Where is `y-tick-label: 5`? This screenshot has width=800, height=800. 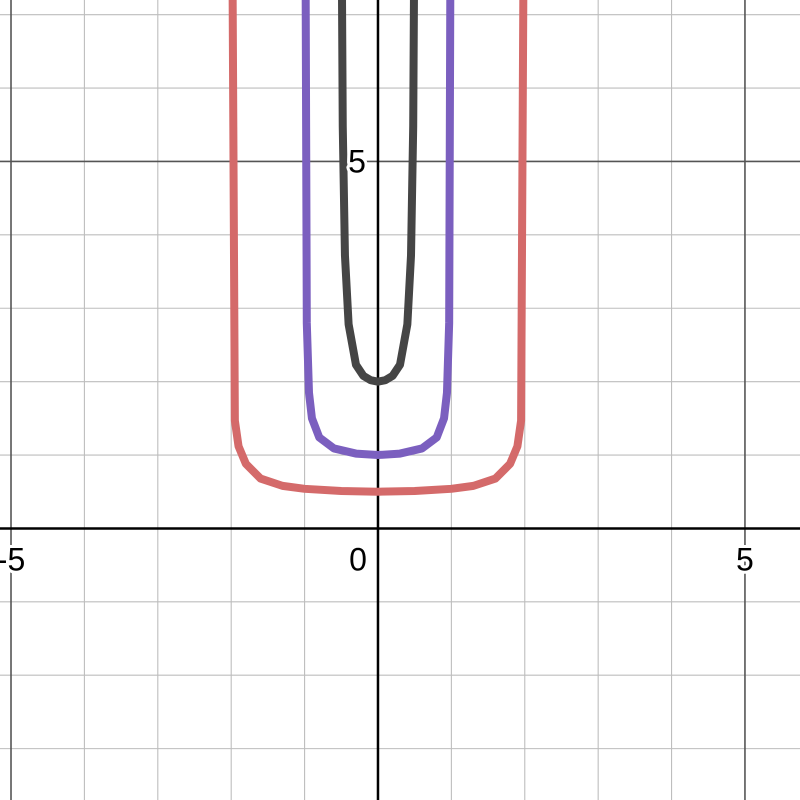
y-tick-label: 5 is located at coordinates (357, 161).